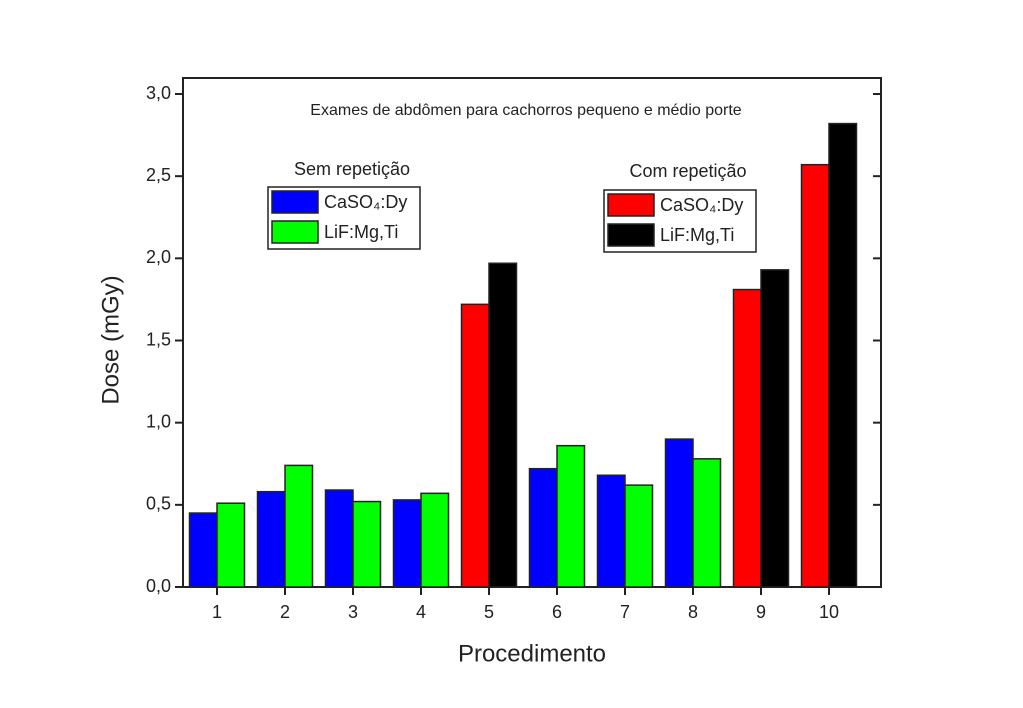 The image size is (1023, 708). I want to click on x-tick-label: 5, so click(489, 612).